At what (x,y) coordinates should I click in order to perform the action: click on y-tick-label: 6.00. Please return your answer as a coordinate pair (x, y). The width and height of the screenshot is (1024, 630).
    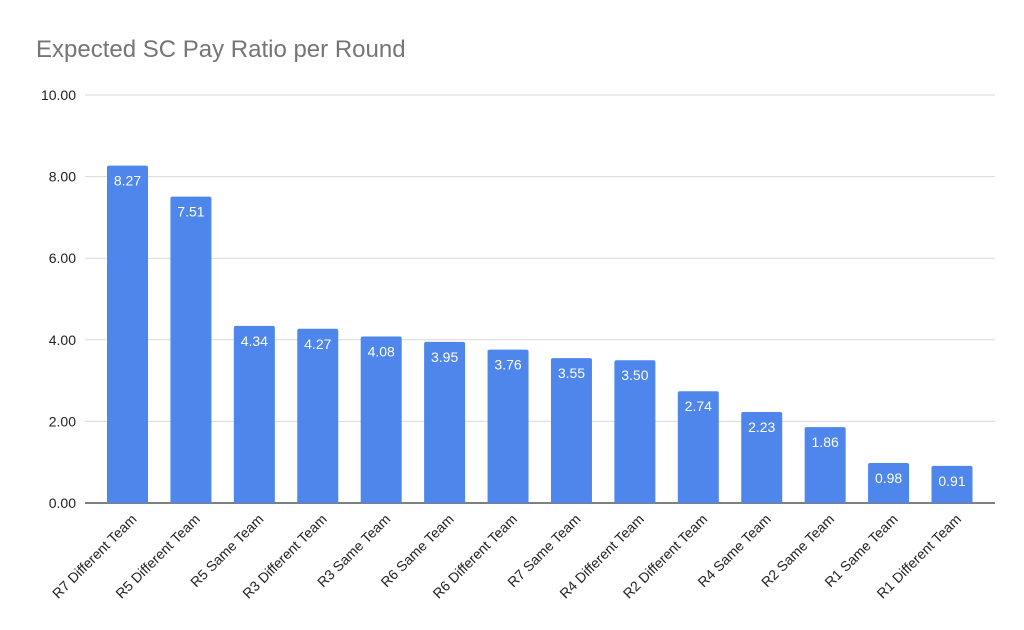
    Looking at the image, I should click on (62, 258).